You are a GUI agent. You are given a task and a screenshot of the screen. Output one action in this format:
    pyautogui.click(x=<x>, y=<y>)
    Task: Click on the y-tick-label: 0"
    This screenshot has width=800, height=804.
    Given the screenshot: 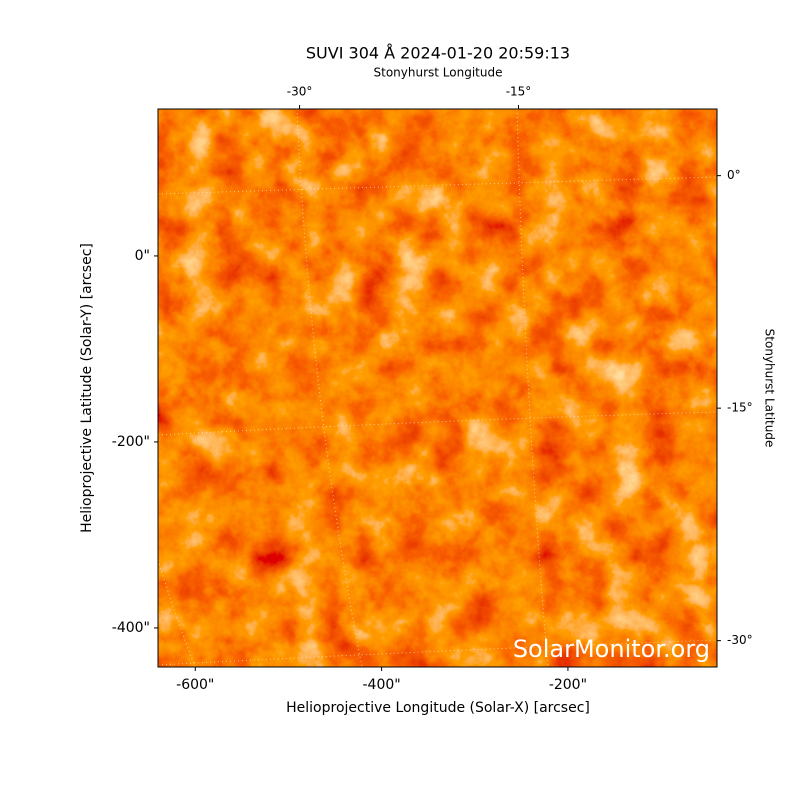 What is the action you would take?
    pyautogui.click(x=142, y=256)
    